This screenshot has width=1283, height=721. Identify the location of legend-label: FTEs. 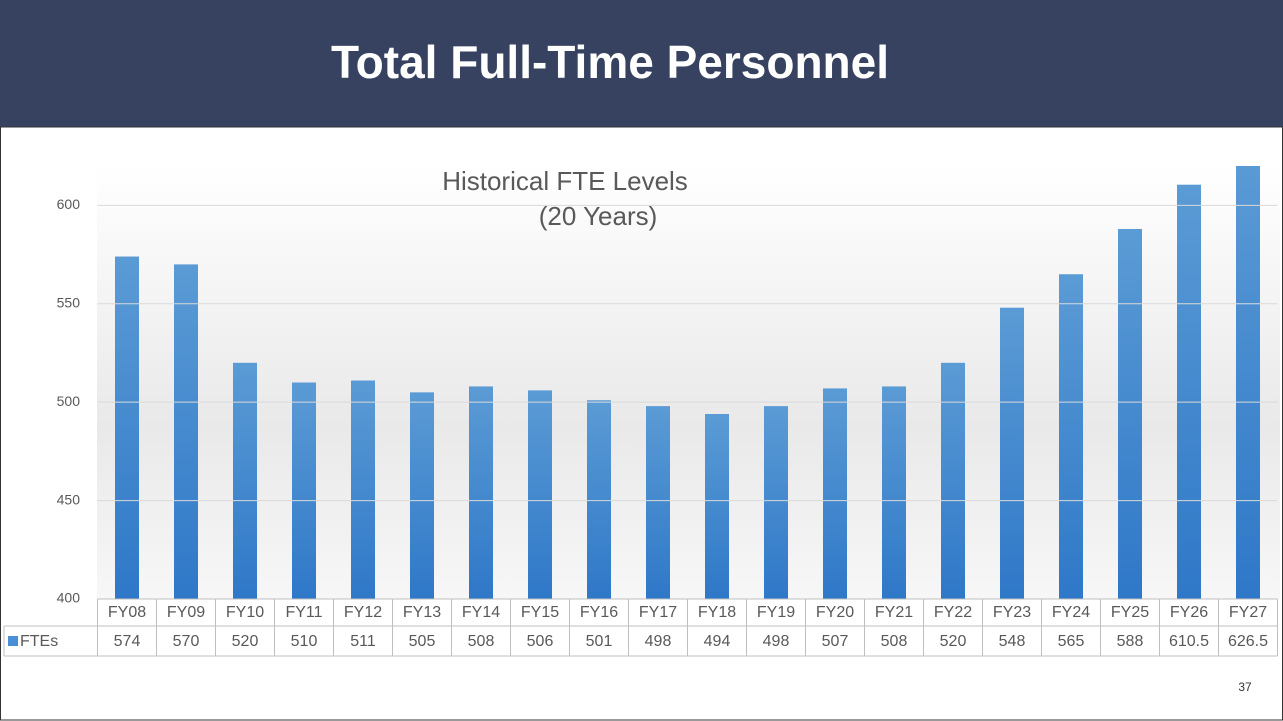
(39, 641).